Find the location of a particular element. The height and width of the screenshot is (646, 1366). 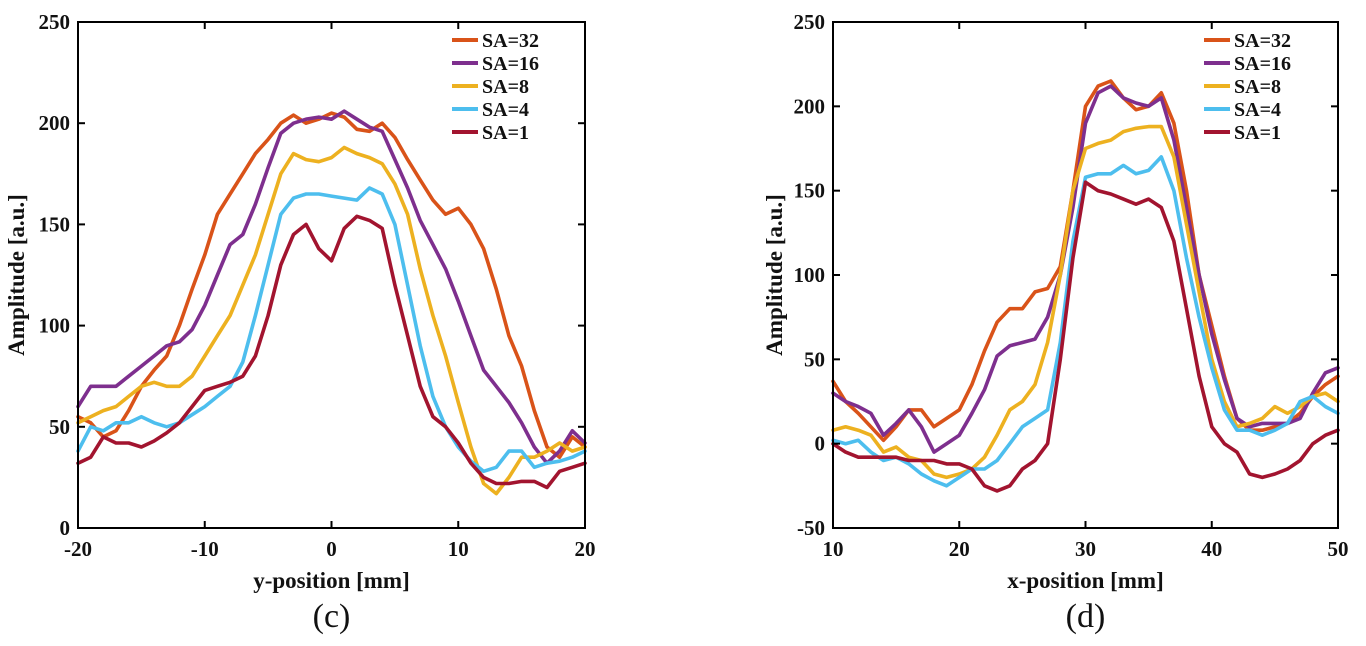

panel-label: (c) is located at coordinates (332, 616).